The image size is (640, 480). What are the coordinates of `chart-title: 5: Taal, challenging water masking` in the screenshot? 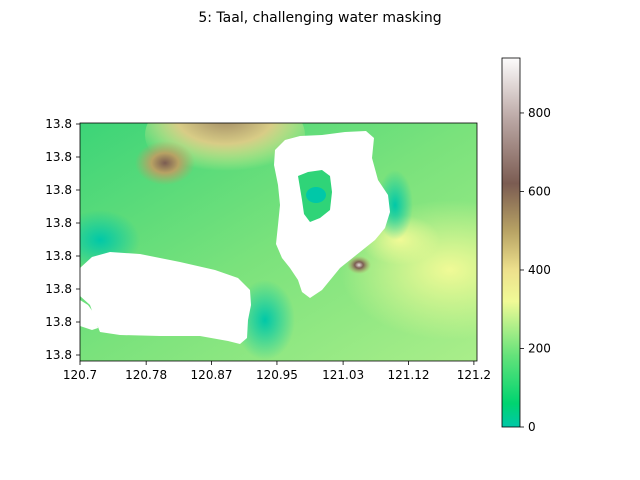 It's located at (319, 18).